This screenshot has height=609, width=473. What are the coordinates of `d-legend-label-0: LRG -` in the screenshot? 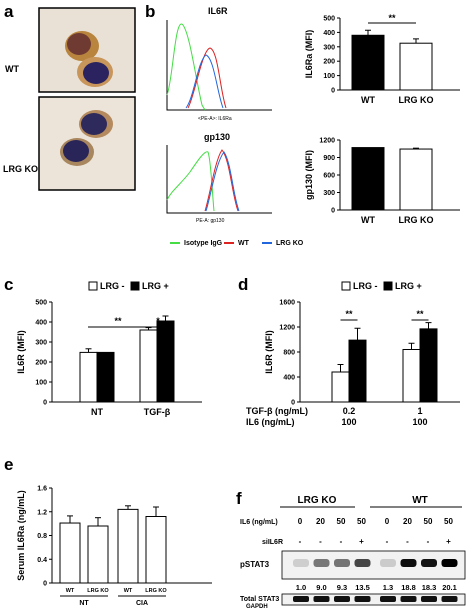 It's located at (365, 286).